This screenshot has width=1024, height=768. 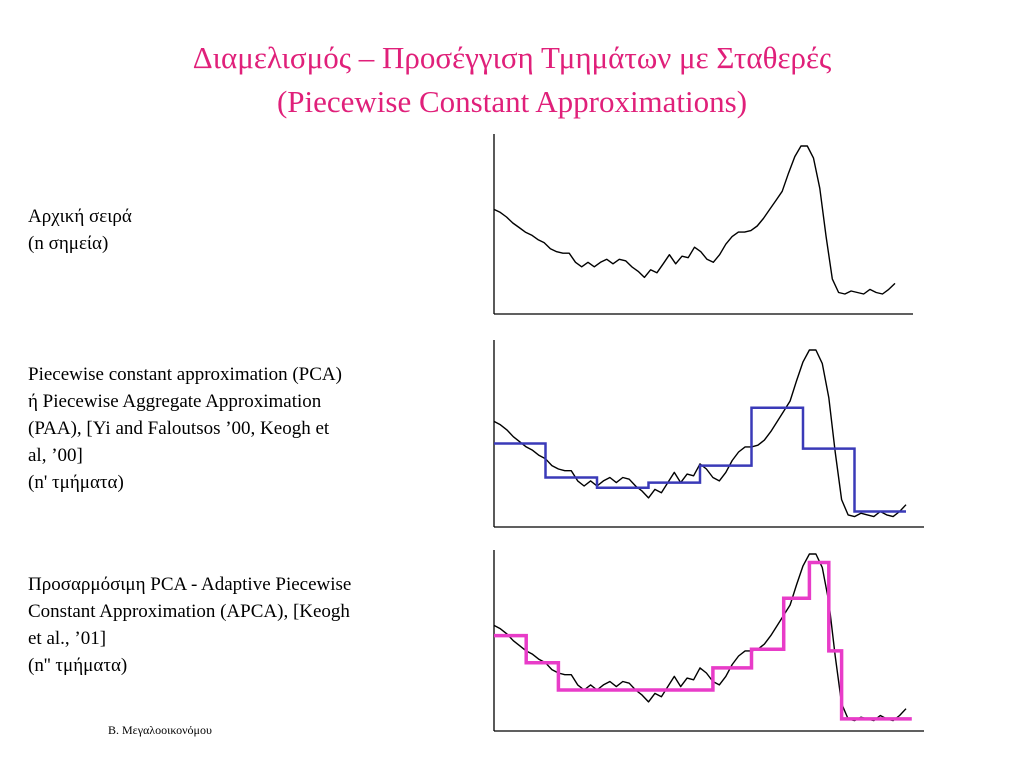 What do you see at coordinates (55, 455) in the screenshot?
I see `label-line: al, ’00]` at bounding box center [55, 455].